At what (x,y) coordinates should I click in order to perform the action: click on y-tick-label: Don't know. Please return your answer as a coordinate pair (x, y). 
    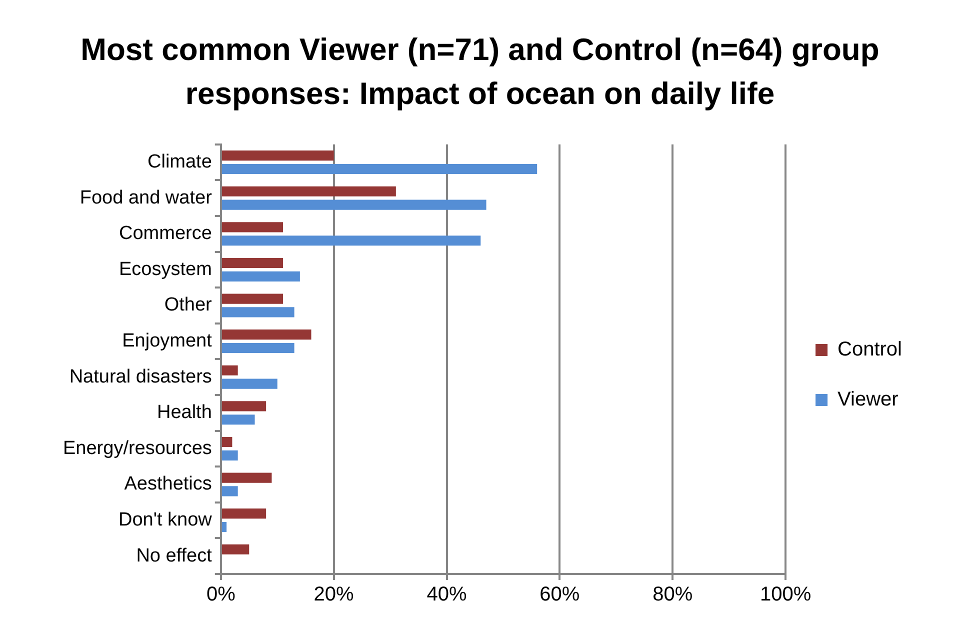
    Looking at the image, I should click on (165, 520).